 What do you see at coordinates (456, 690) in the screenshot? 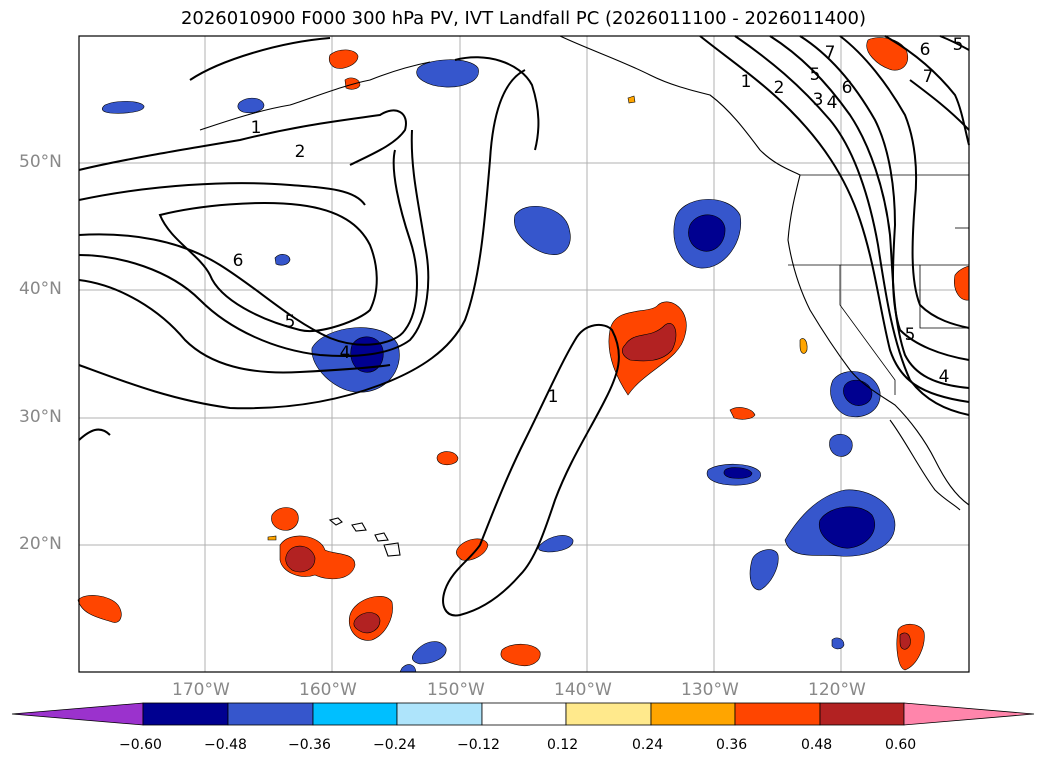
I see `lon-label-150w: 150°W` at bounding box center [456, 690].